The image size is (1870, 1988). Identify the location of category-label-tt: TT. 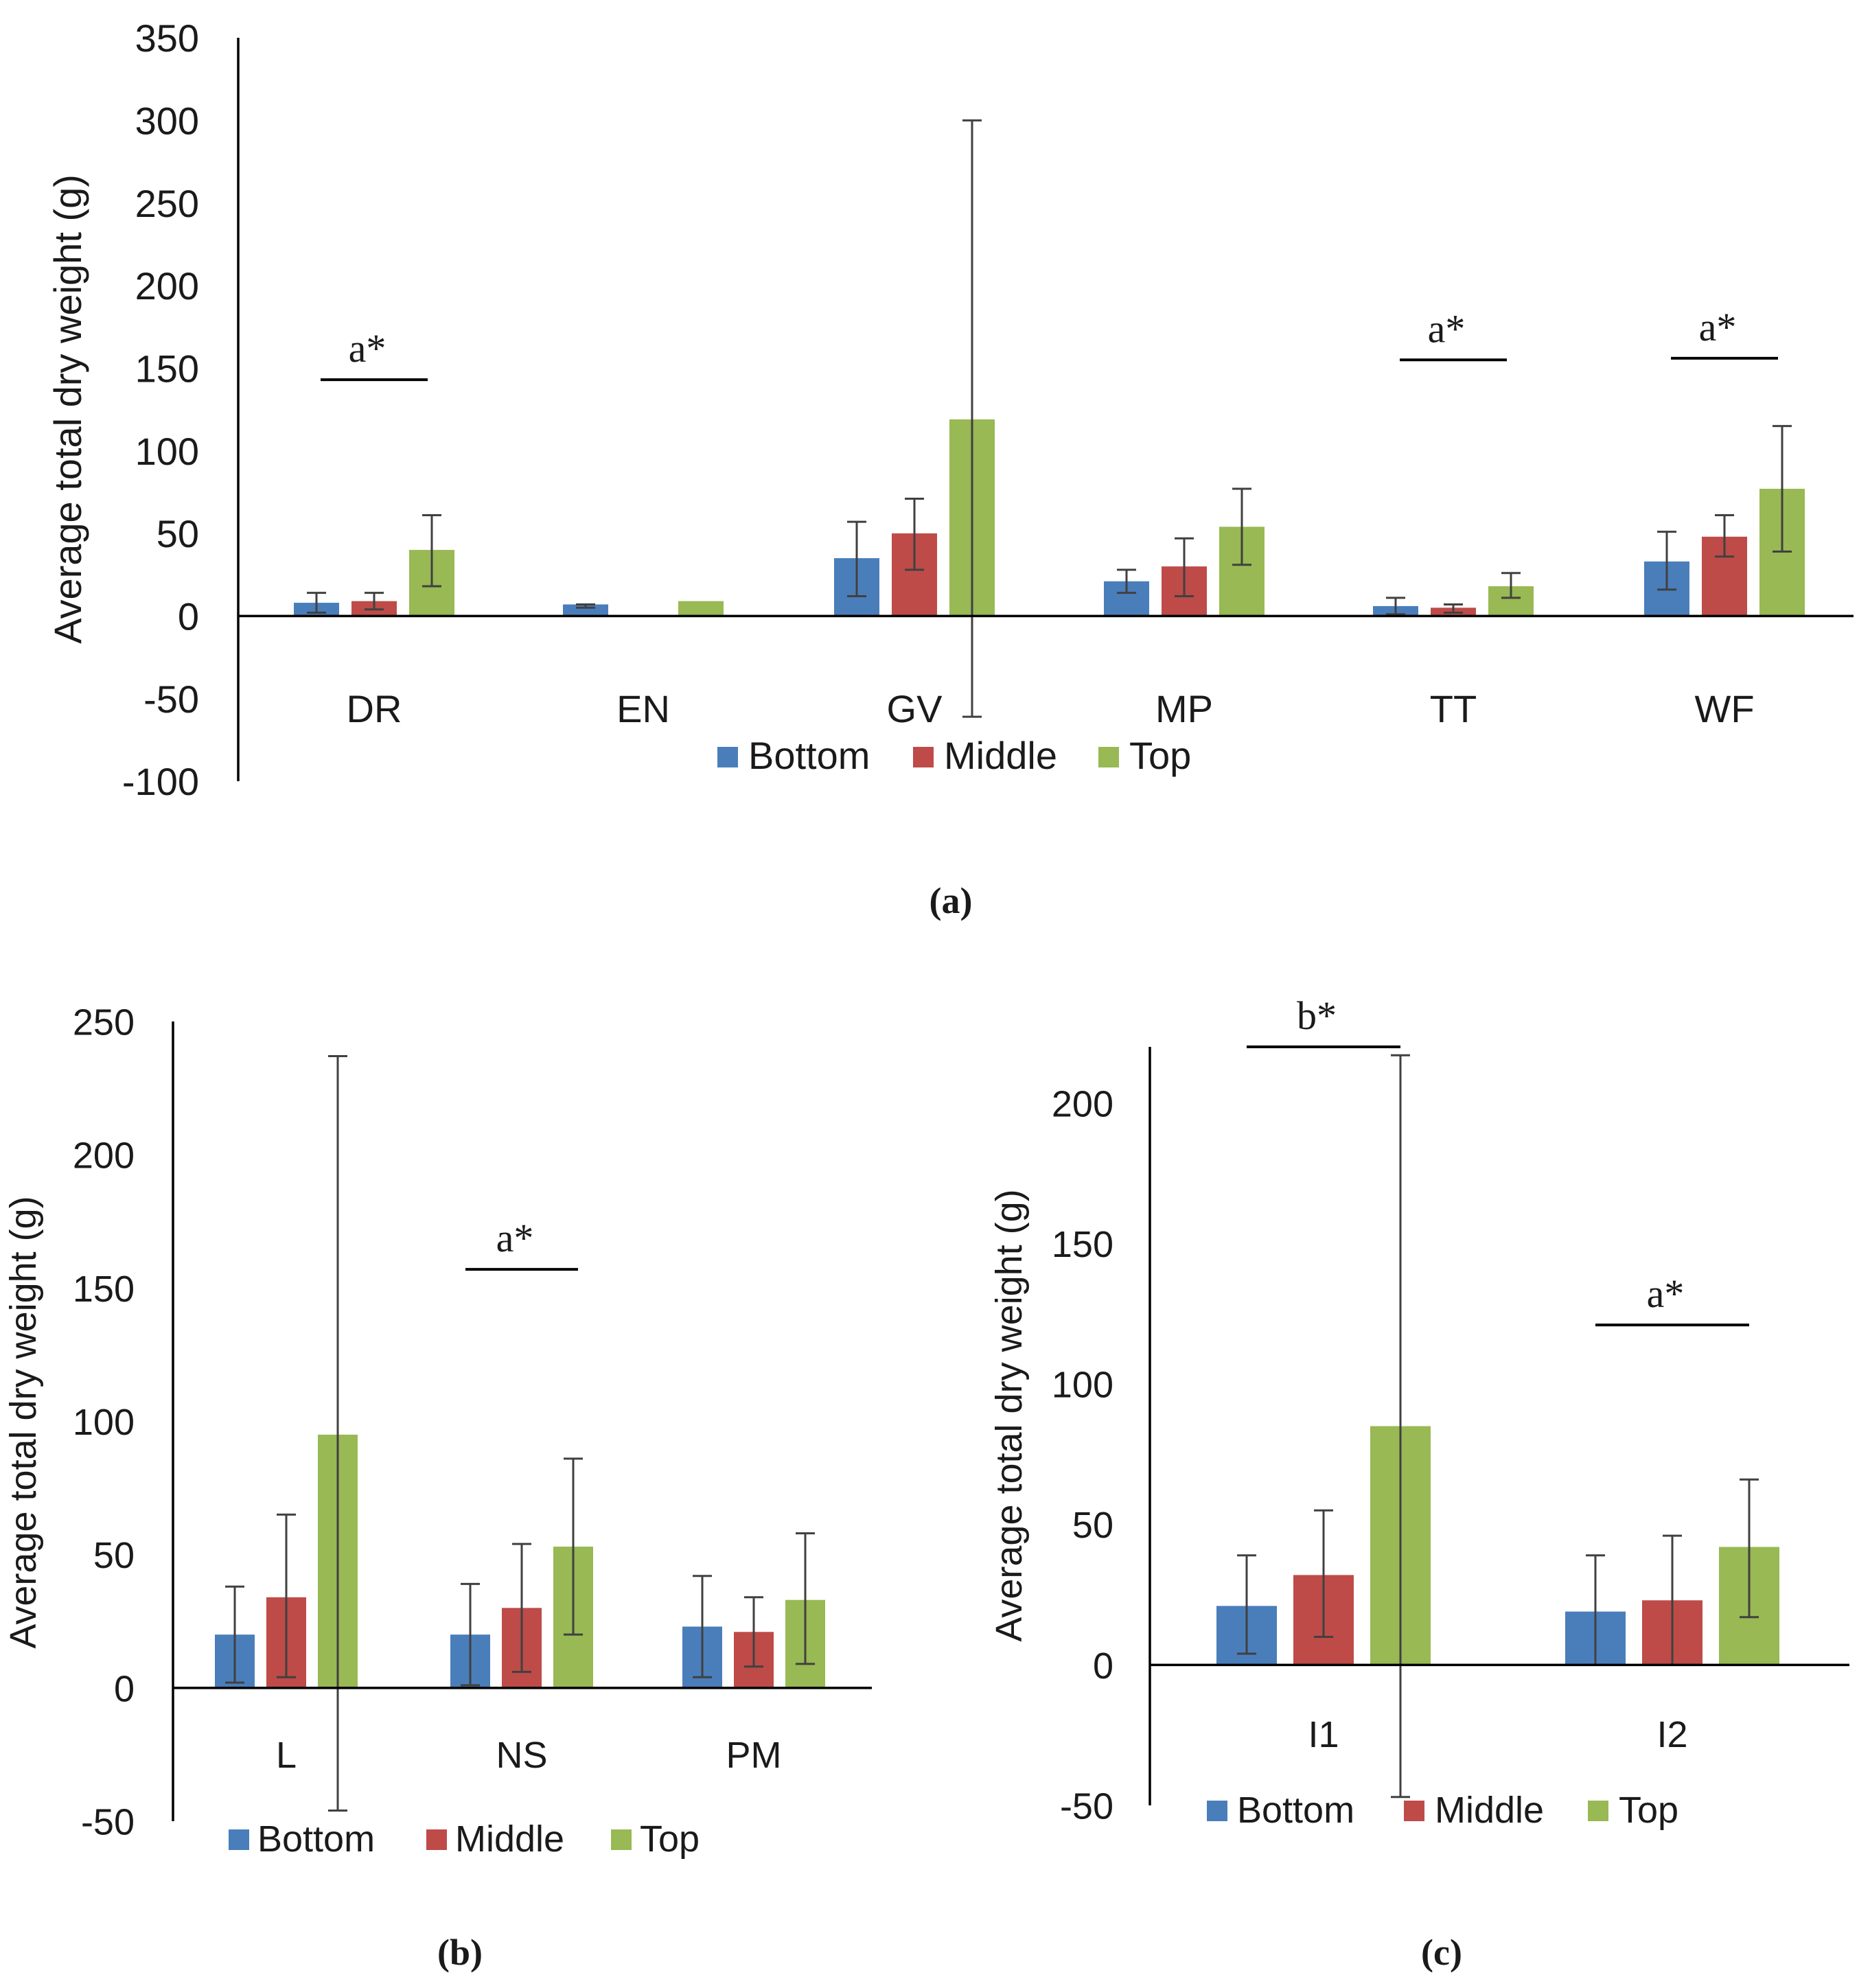
(1454, 708).